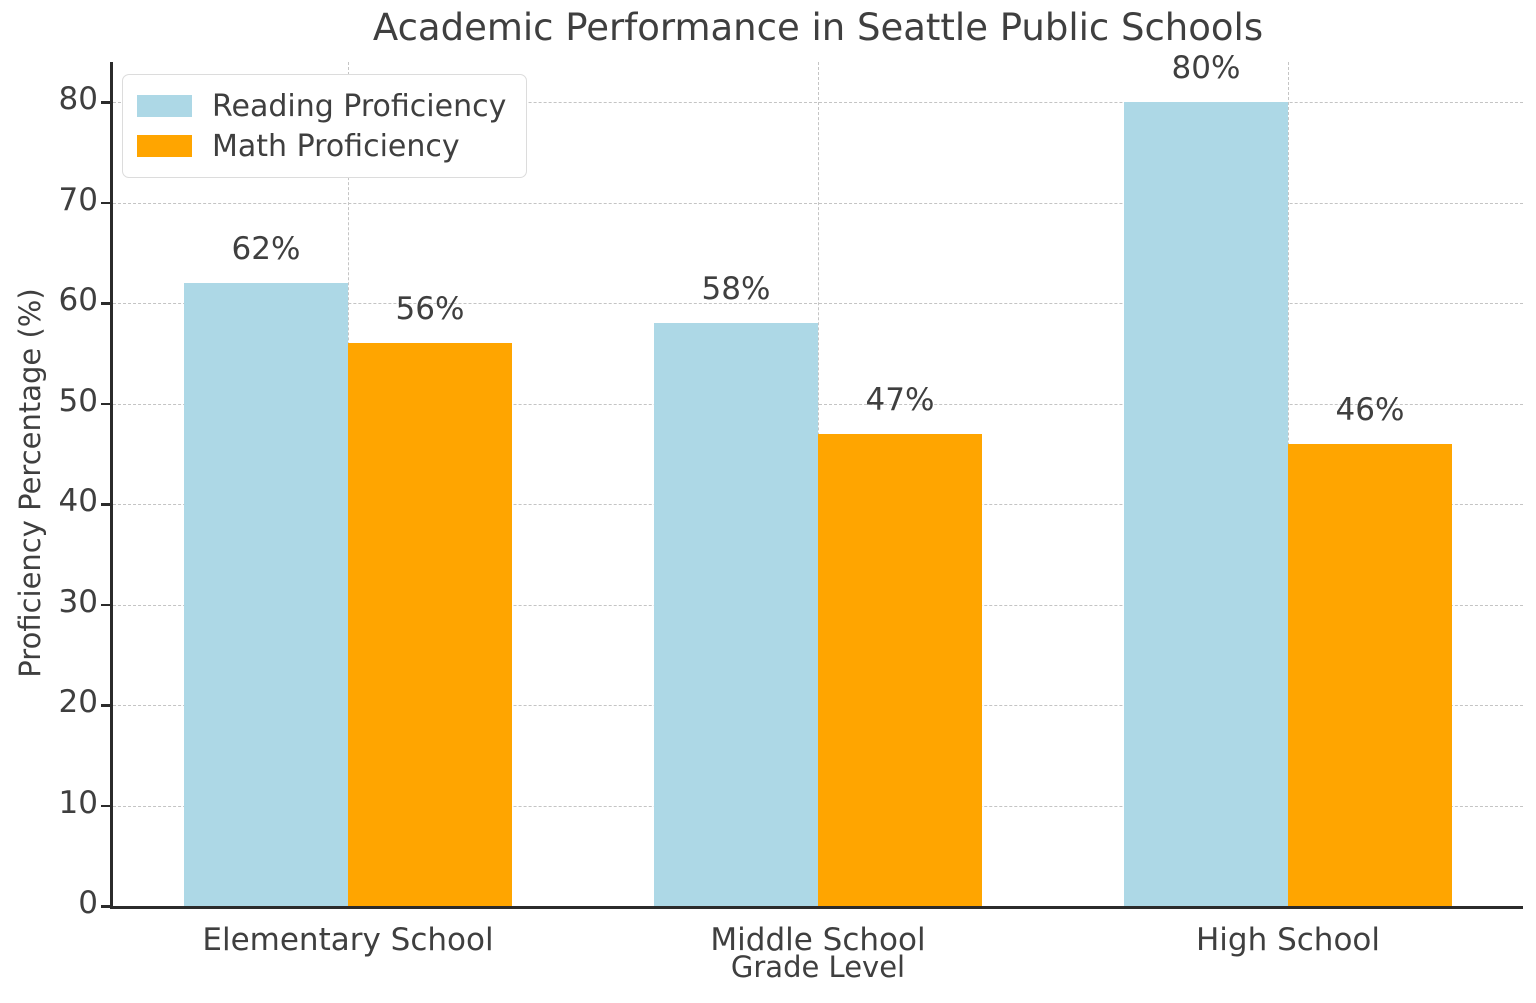  What do you see at coordinates (818, 940) in the screenshot?
I see `x-tick-label-2: Middle School` at bounding box center [818, 940].